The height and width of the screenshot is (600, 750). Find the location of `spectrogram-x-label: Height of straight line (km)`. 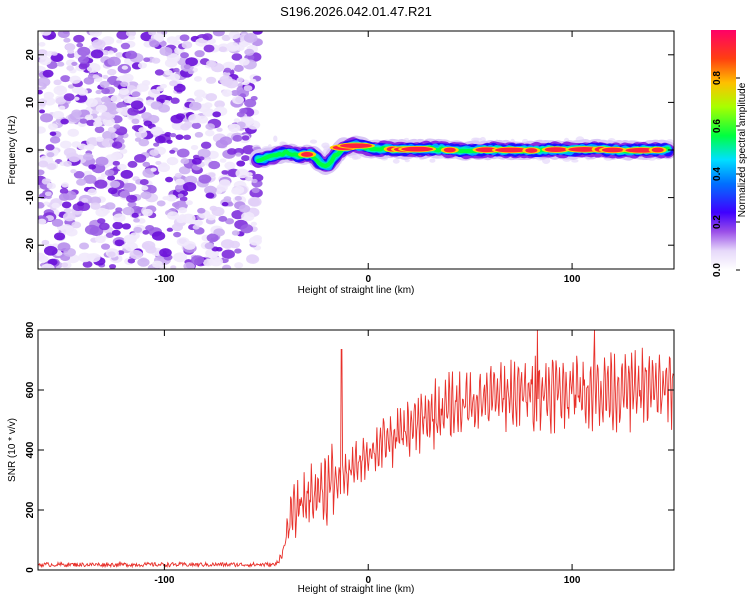

spectrogram-x-label: Height of straight line (km) is located at coordinates (356, 290).